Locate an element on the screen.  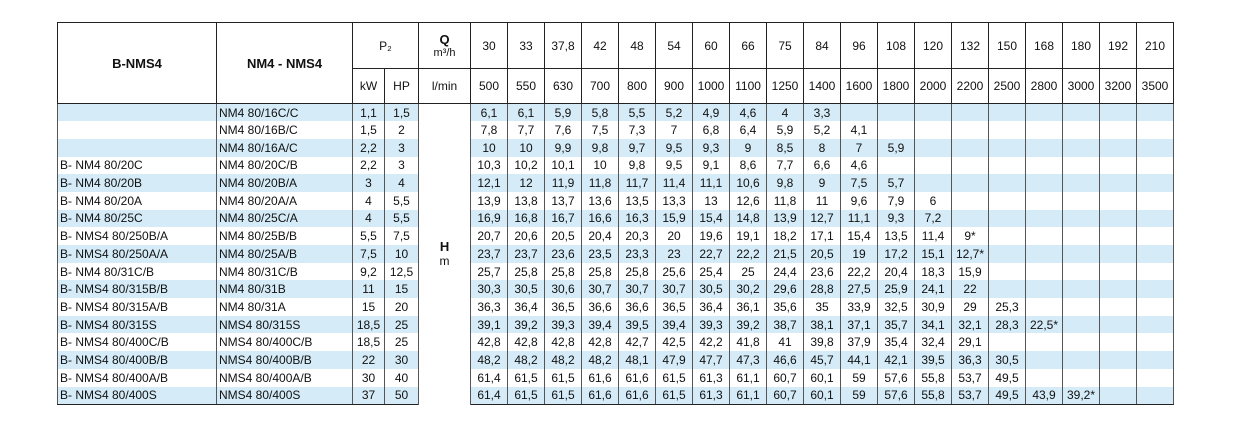
head-value: 16,3 is located at coordinates (637, 218).